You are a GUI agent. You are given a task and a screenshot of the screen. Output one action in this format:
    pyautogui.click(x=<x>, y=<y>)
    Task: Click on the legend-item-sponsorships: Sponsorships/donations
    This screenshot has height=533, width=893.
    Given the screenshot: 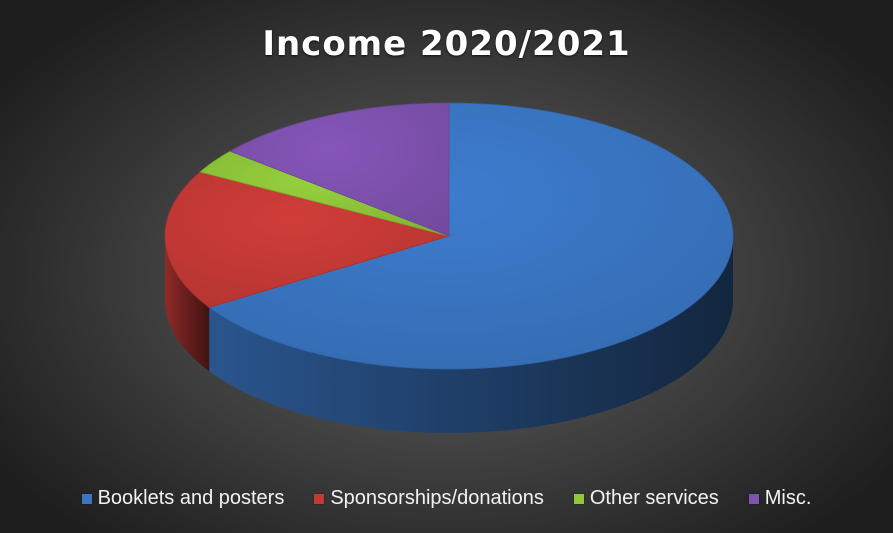 What is the action you would take?
    pyautogui.click(x=429, y=498)
    